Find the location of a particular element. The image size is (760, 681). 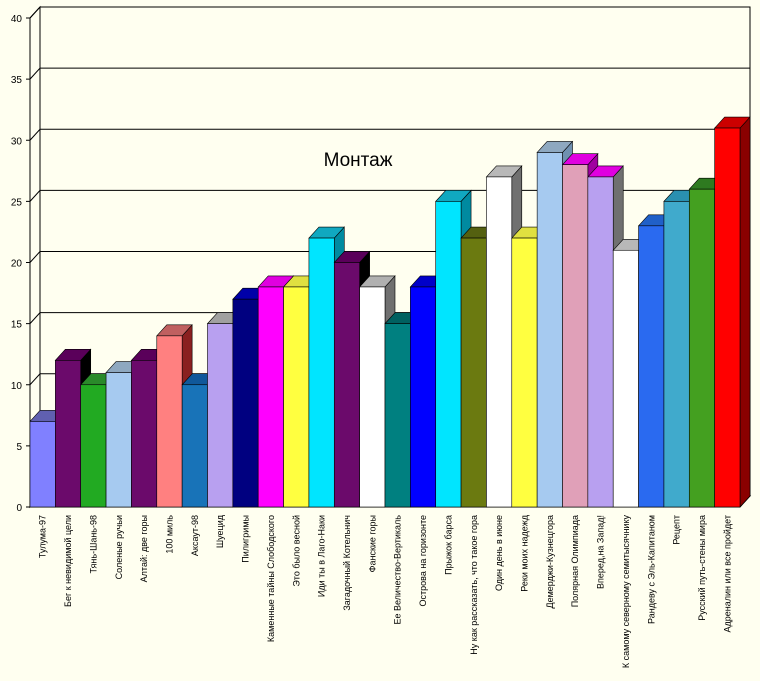

x-tick-label: Алтай: две горы is located at coordinates (144, 548).